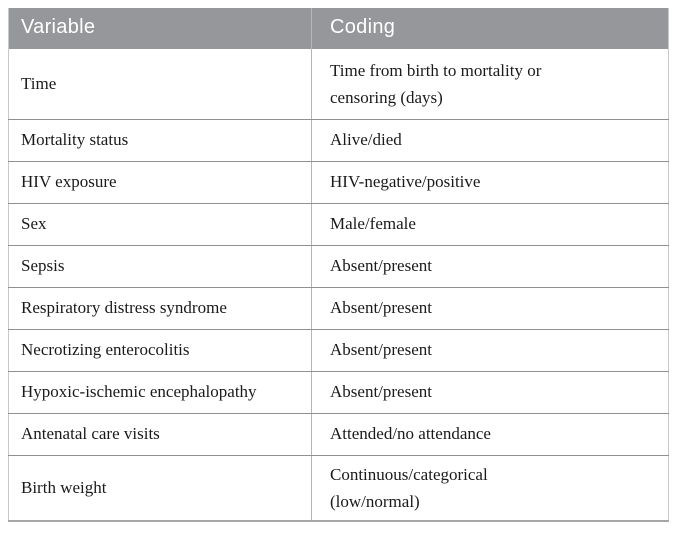 Image resolution: width=673 pixels, height=535 pixels. Describe the element at coordinates (490, 28) in the screenshot. I see `header-cell-coding: Coding` at that location.